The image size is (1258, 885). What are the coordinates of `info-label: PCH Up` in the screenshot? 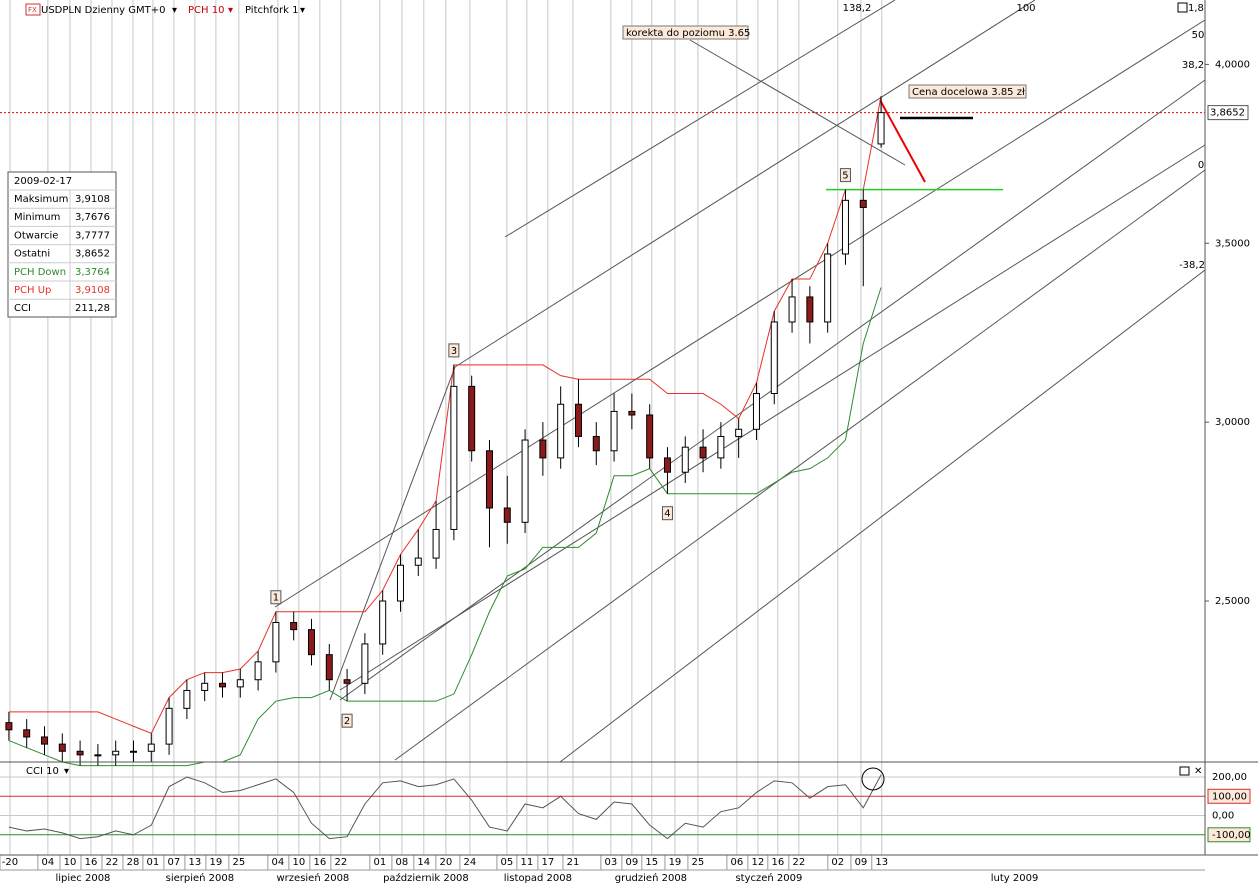 It's located at (32, 290).